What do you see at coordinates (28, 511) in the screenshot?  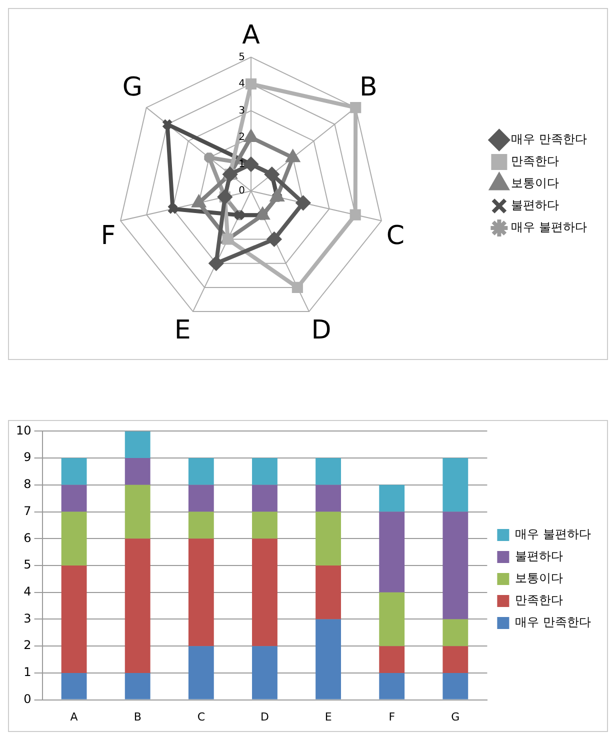 I see `y-tick-label: 7` at bounding box center [28, 511].